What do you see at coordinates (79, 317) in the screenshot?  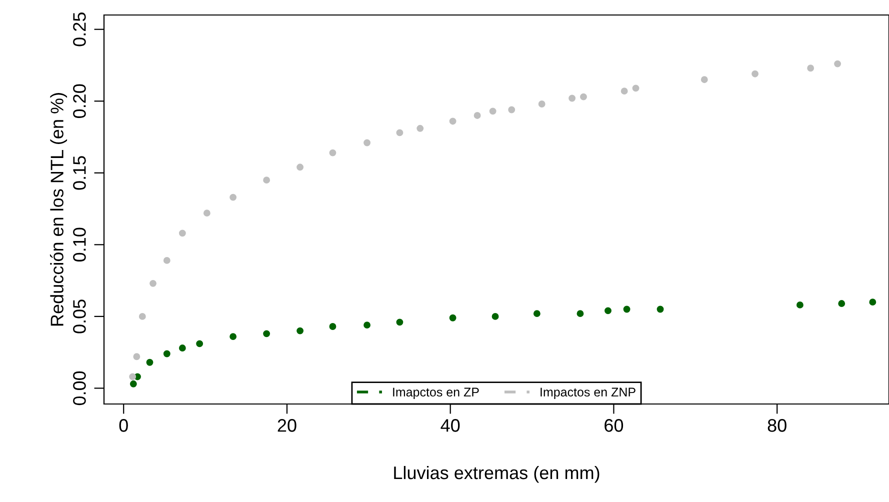 I see `y-tick-label: 0.05` at bounding box center [79, 317].